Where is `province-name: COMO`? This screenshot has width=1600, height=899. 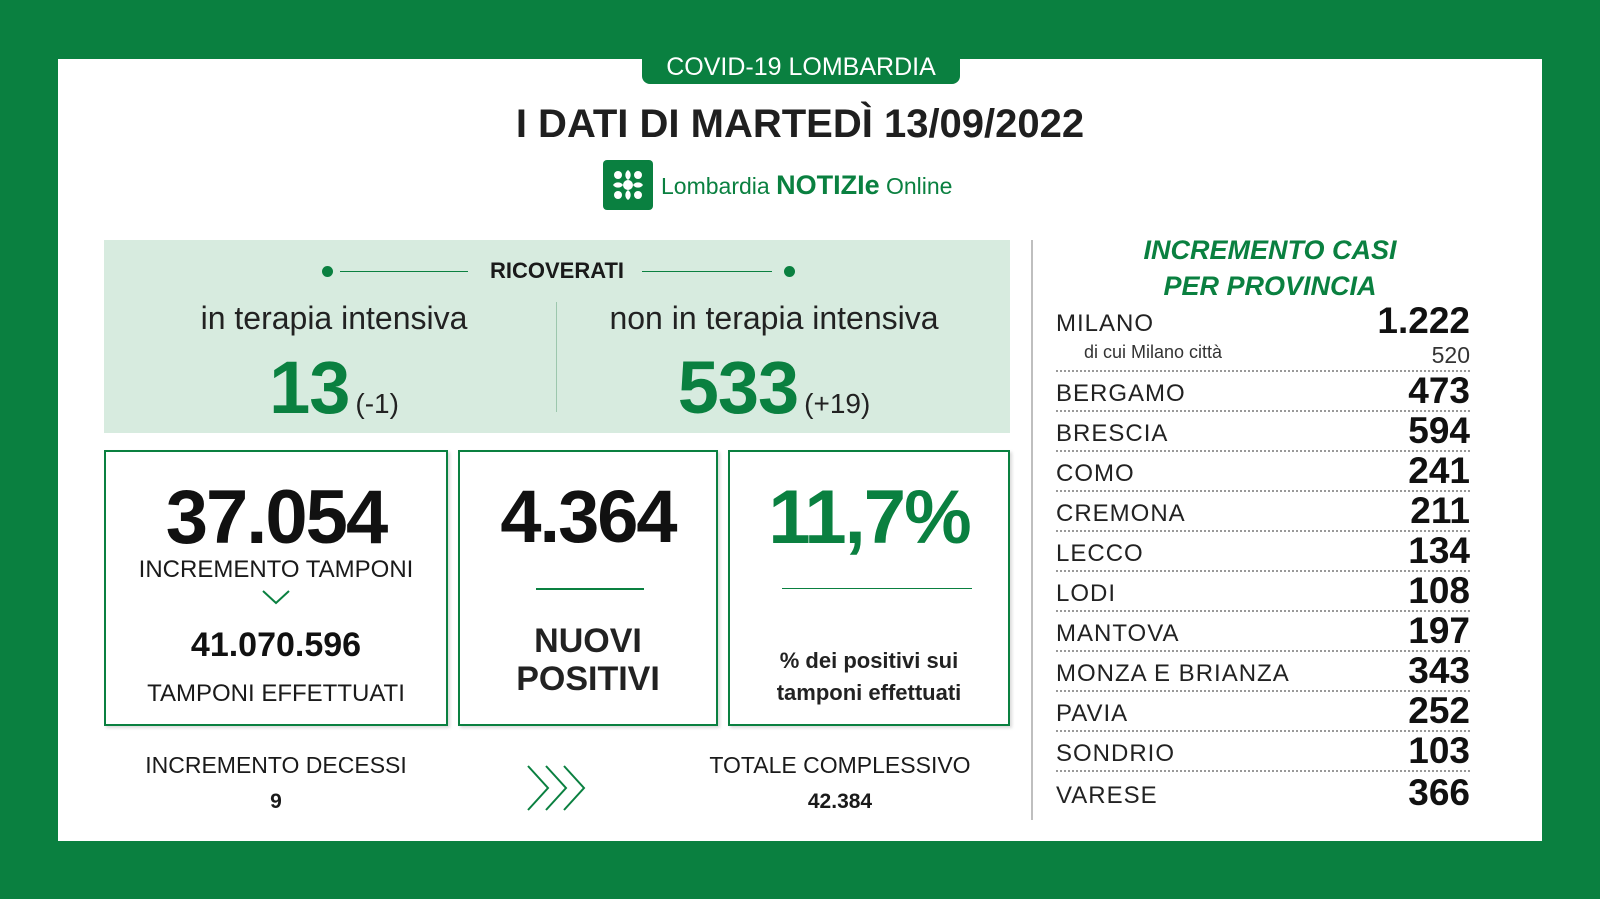
province-name: COMO is located at coordinates (1095, 473).